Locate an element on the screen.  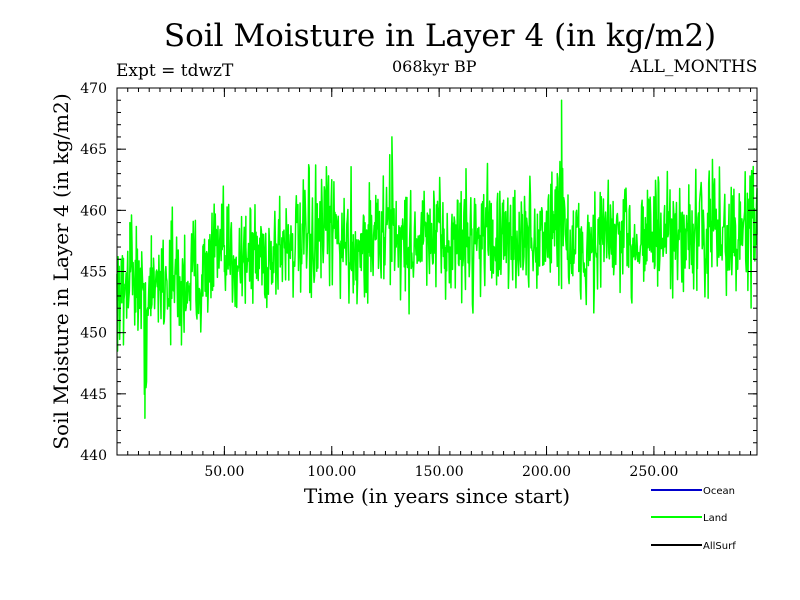
x-axis-label: Time (in years since start) is located at coordinates (437, 496).